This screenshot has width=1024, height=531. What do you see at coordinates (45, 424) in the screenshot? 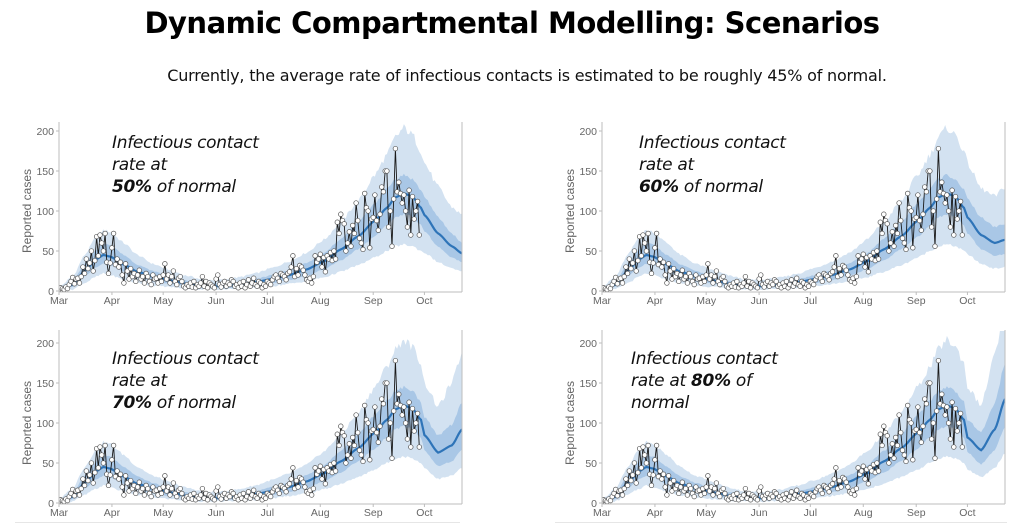
I see `y-tick-label: 100` at bounding box center [45, 424].